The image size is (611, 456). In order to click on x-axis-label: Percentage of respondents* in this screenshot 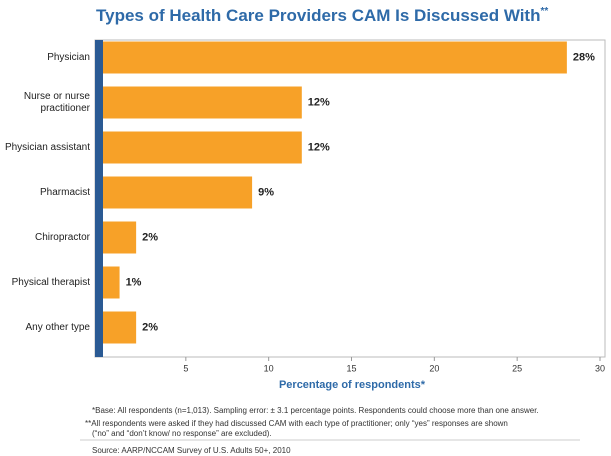, I will do `click(352, 385)`.